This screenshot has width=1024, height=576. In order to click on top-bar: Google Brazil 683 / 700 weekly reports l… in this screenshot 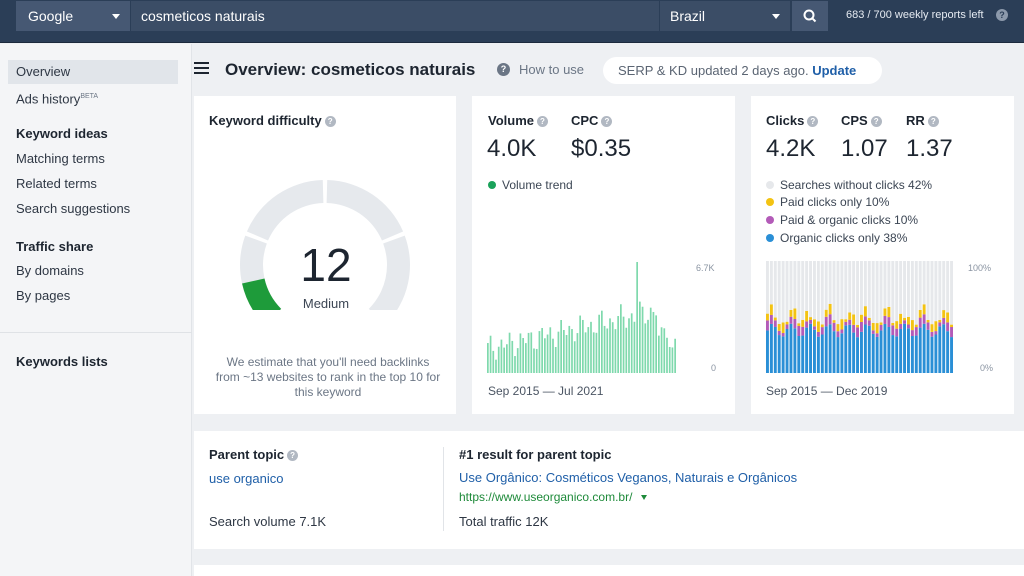, I will do `click(512, 21)`.